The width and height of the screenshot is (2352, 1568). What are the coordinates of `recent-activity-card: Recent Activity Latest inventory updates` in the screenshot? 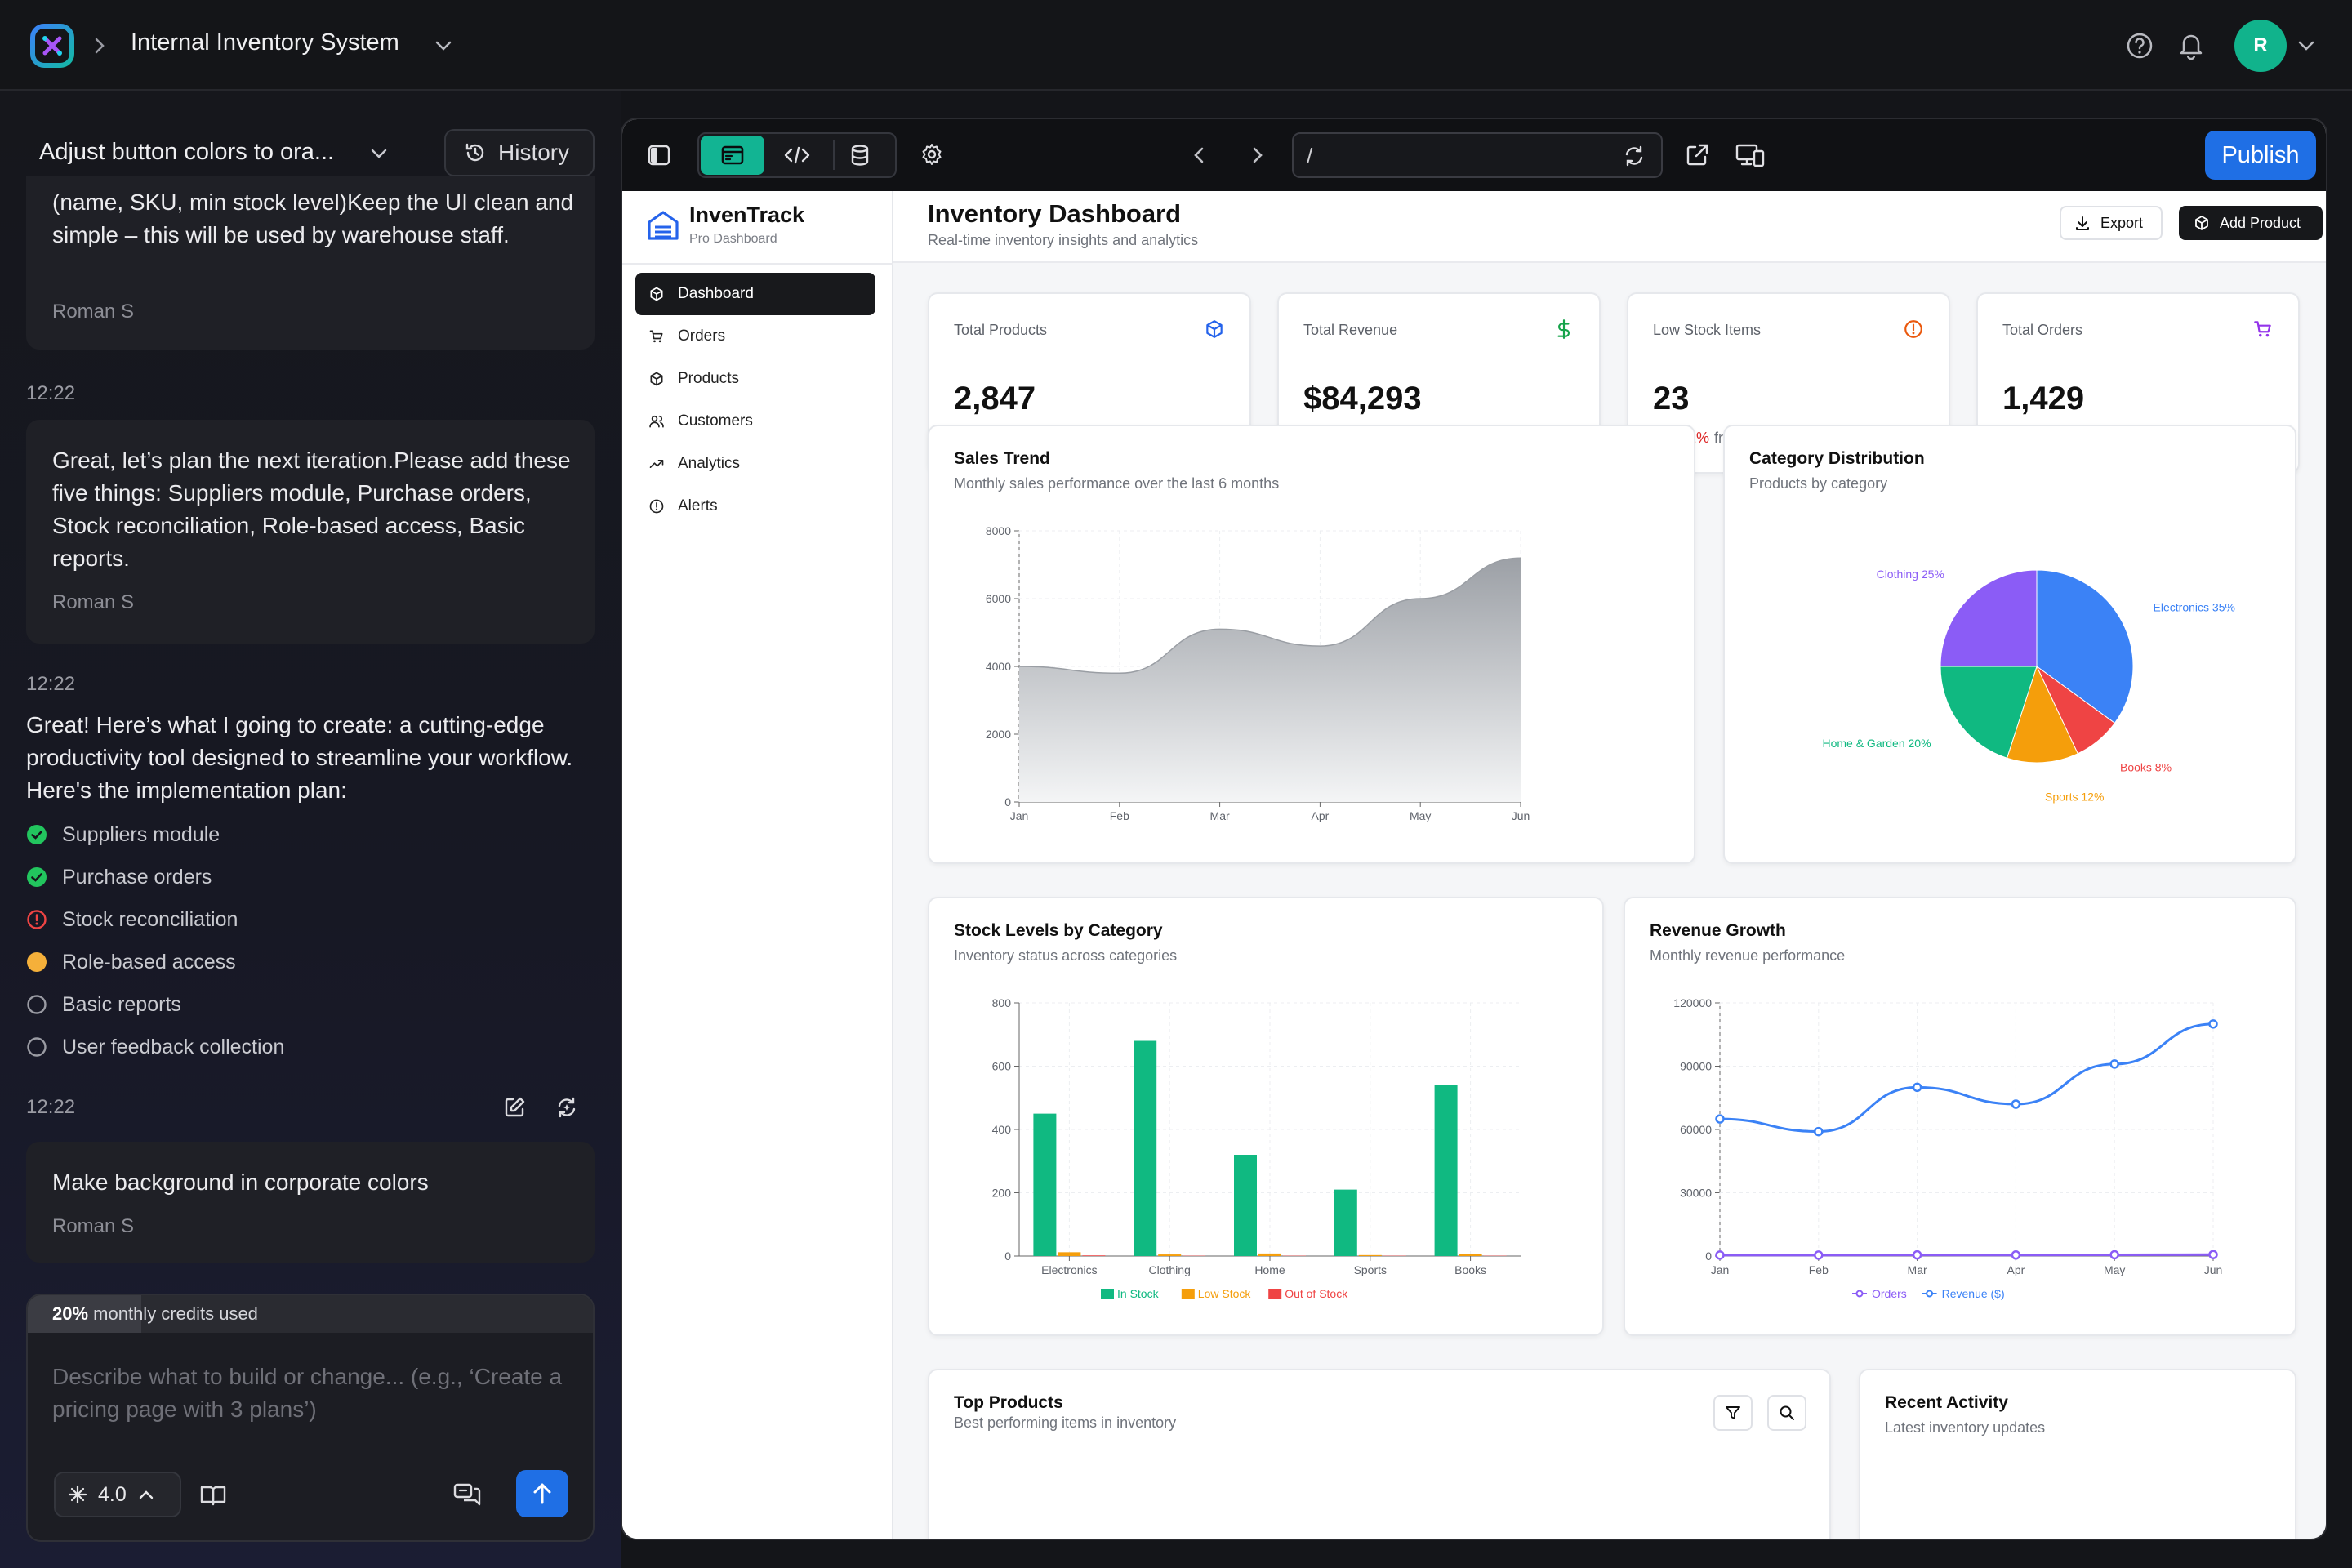 It's located at (2077, 1454).